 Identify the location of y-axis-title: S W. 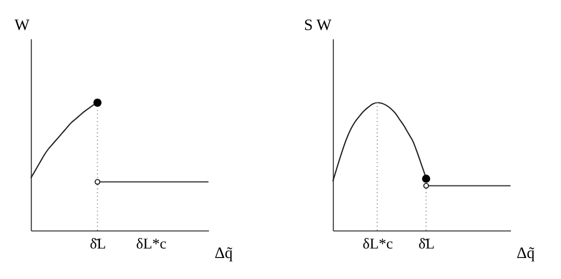
(318, 25).